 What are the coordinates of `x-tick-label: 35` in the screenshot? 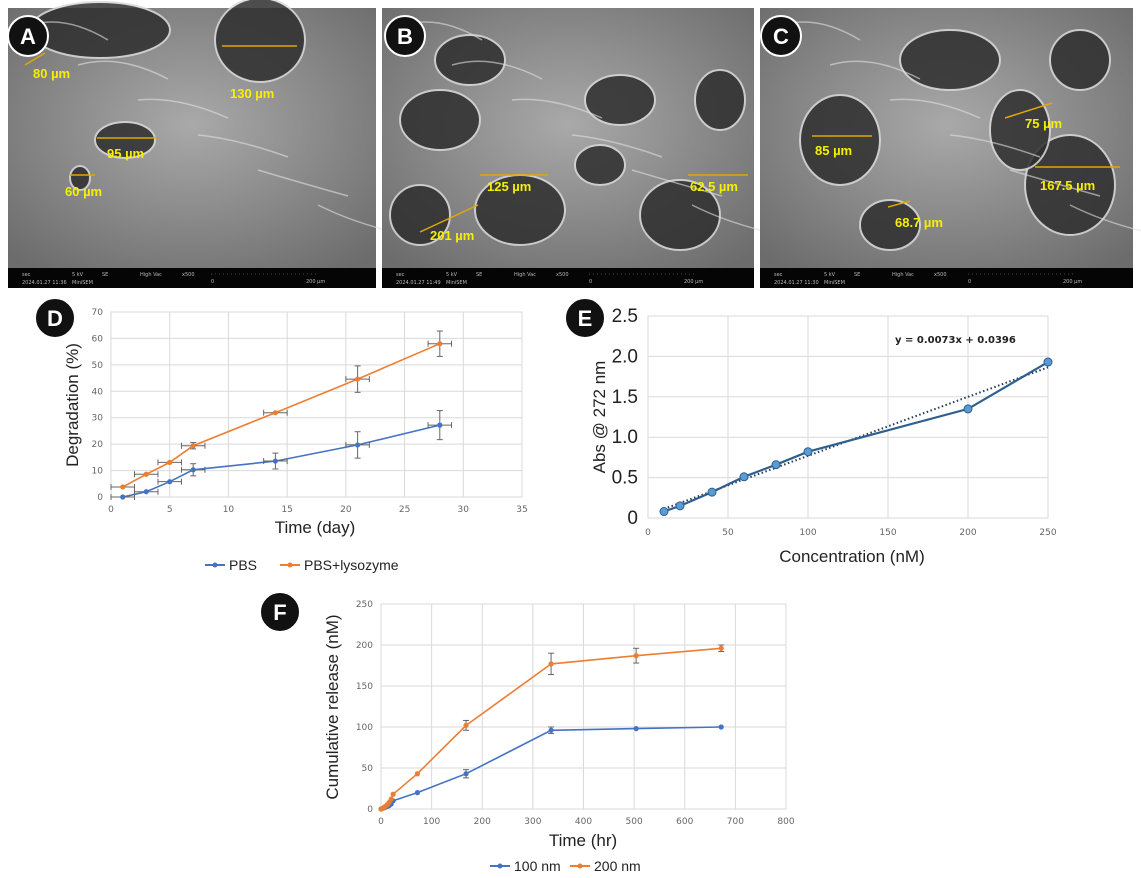 It's located at (521, 510).